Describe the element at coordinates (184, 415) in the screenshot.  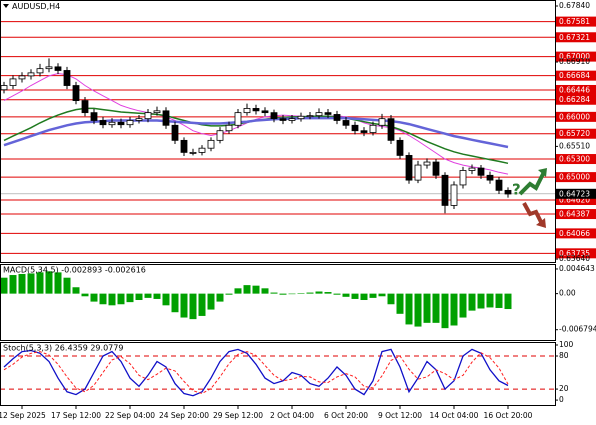
I see `x-tick-label: 24 Sep 20:00` at that location.